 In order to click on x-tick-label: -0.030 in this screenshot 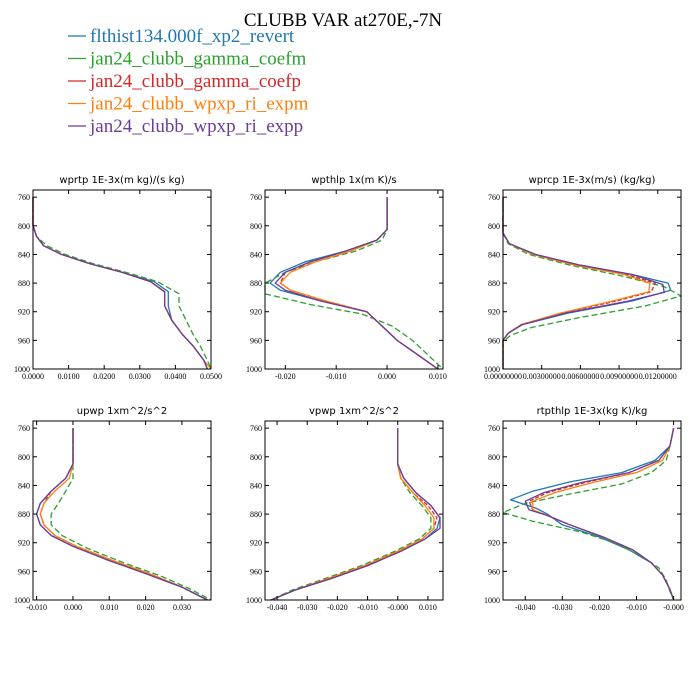, I will do `click(307, 607)`.